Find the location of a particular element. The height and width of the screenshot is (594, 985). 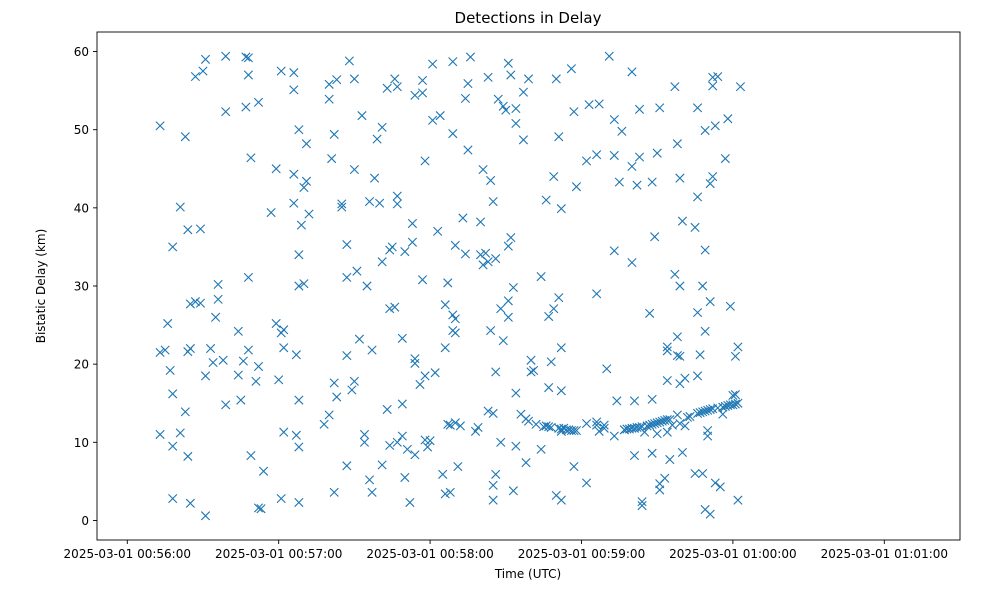

x-tick-label: 2025-03-01 00:59:00 is located at coordinates (581, 554).